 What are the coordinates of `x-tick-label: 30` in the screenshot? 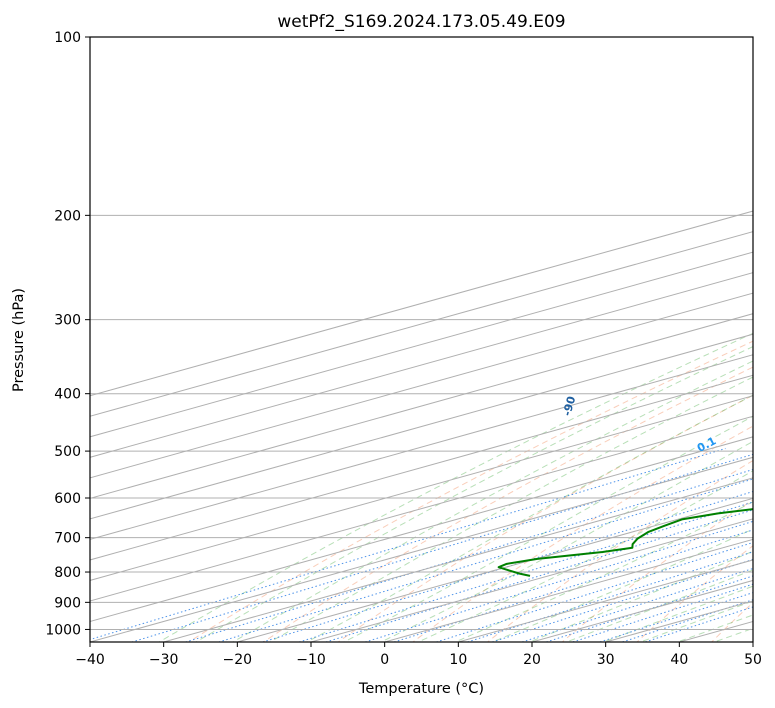 It's located at (606, 660).